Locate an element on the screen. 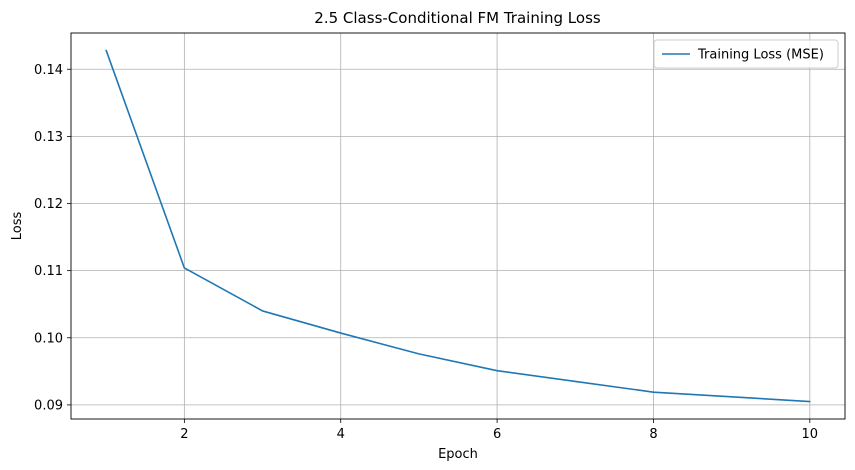 Image resolution: width=855 pixels, height=470 pixels. y-tick-label-5: 0.14 is located at coordinates (48, 70).